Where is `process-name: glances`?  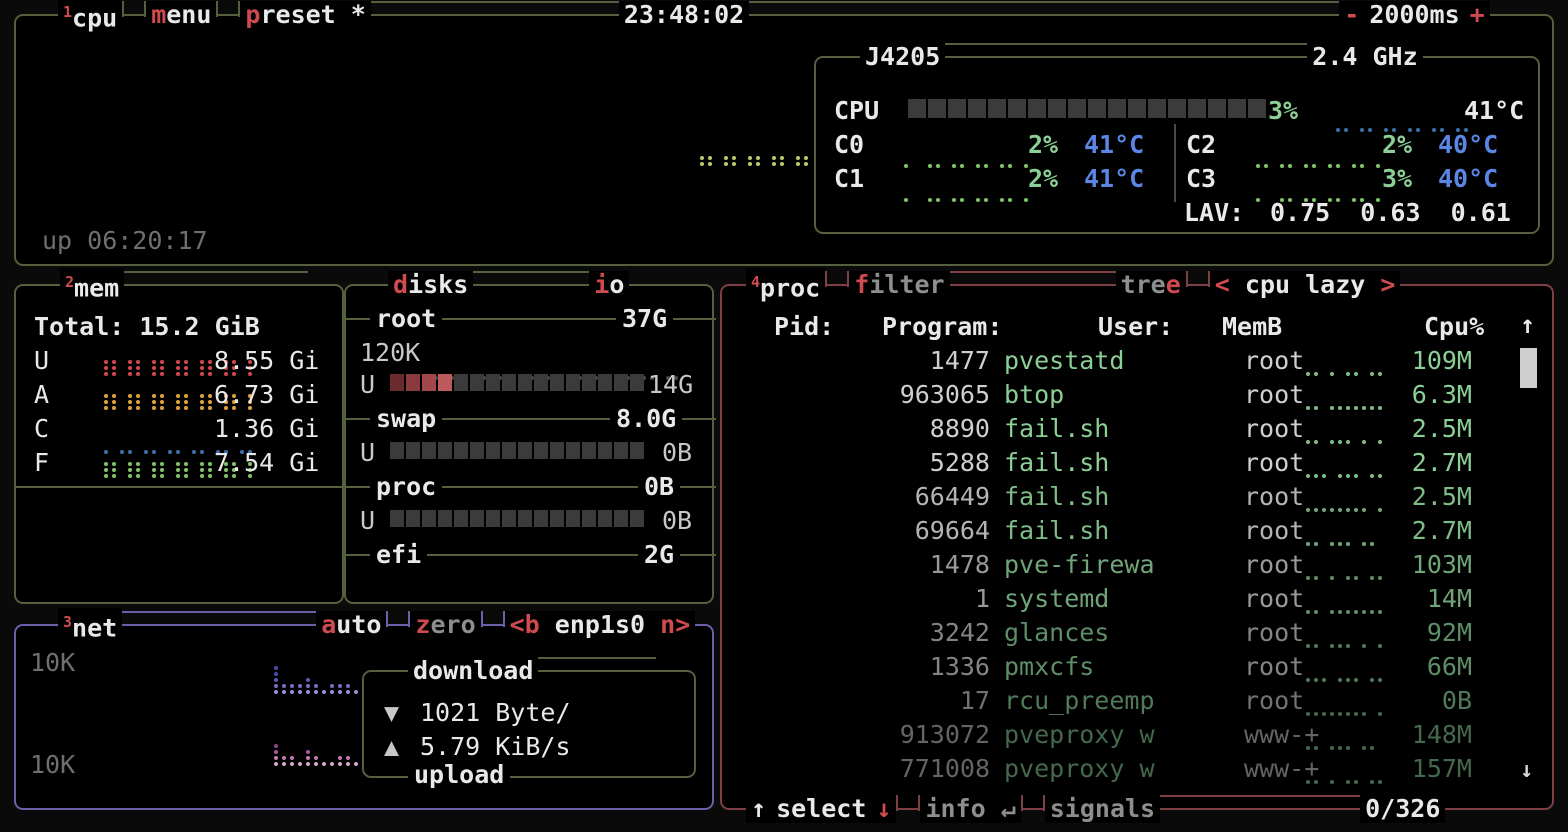 process-name: glances is located at coordinates (1057, 632).